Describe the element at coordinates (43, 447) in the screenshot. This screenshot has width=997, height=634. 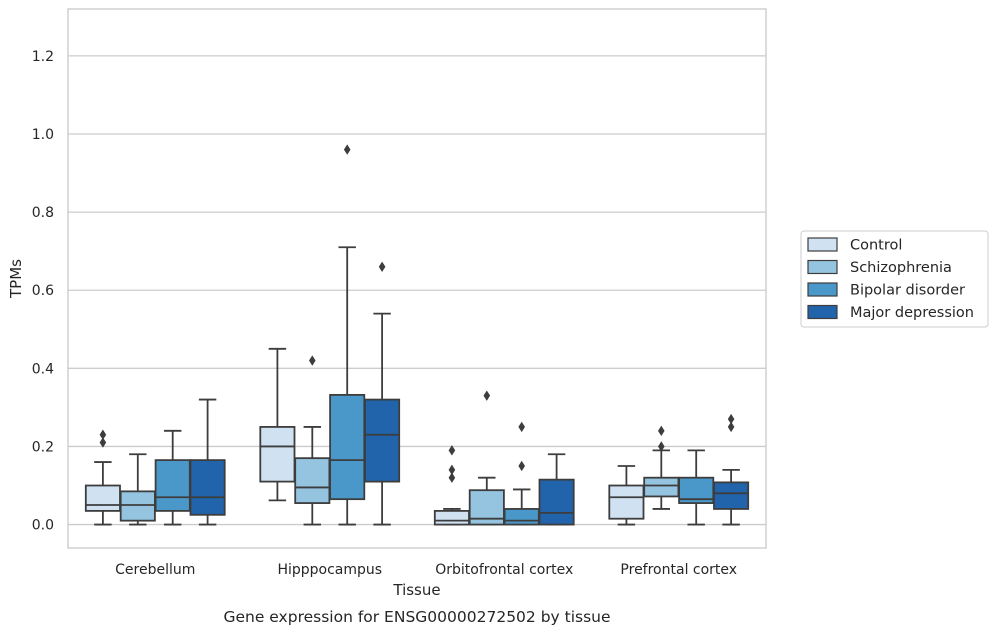
I see `y-tick-label: 0.2` at that location.